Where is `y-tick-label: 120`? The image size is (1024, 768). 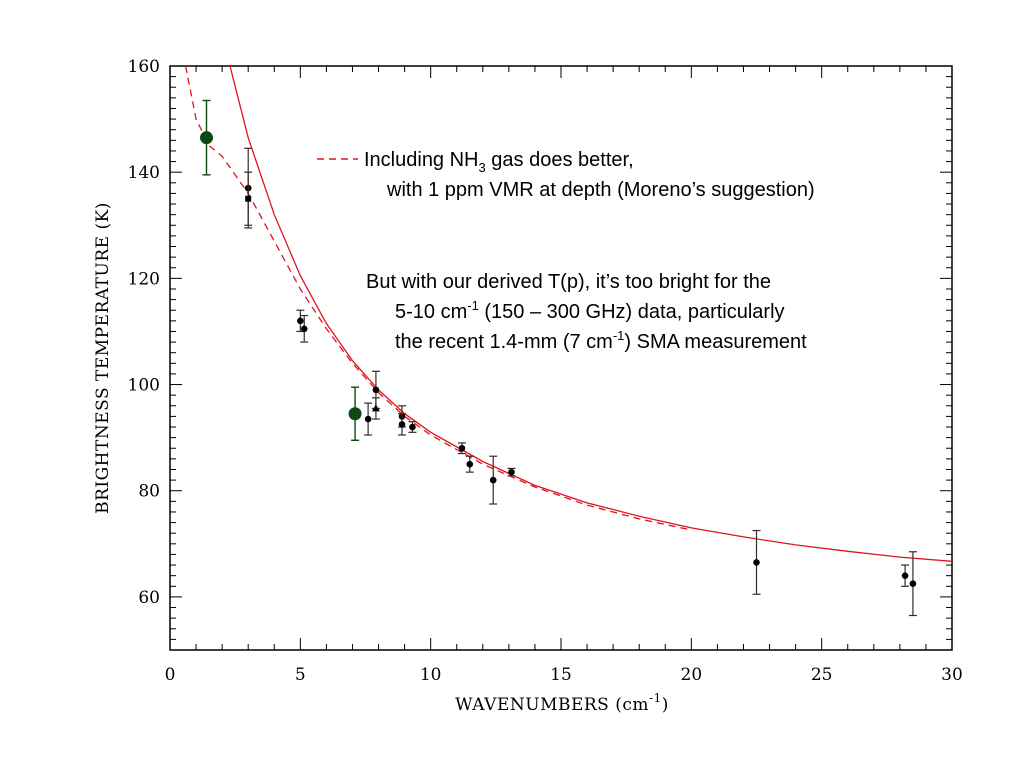 y-tick-label: 120 is located at coordinates (144, 279).